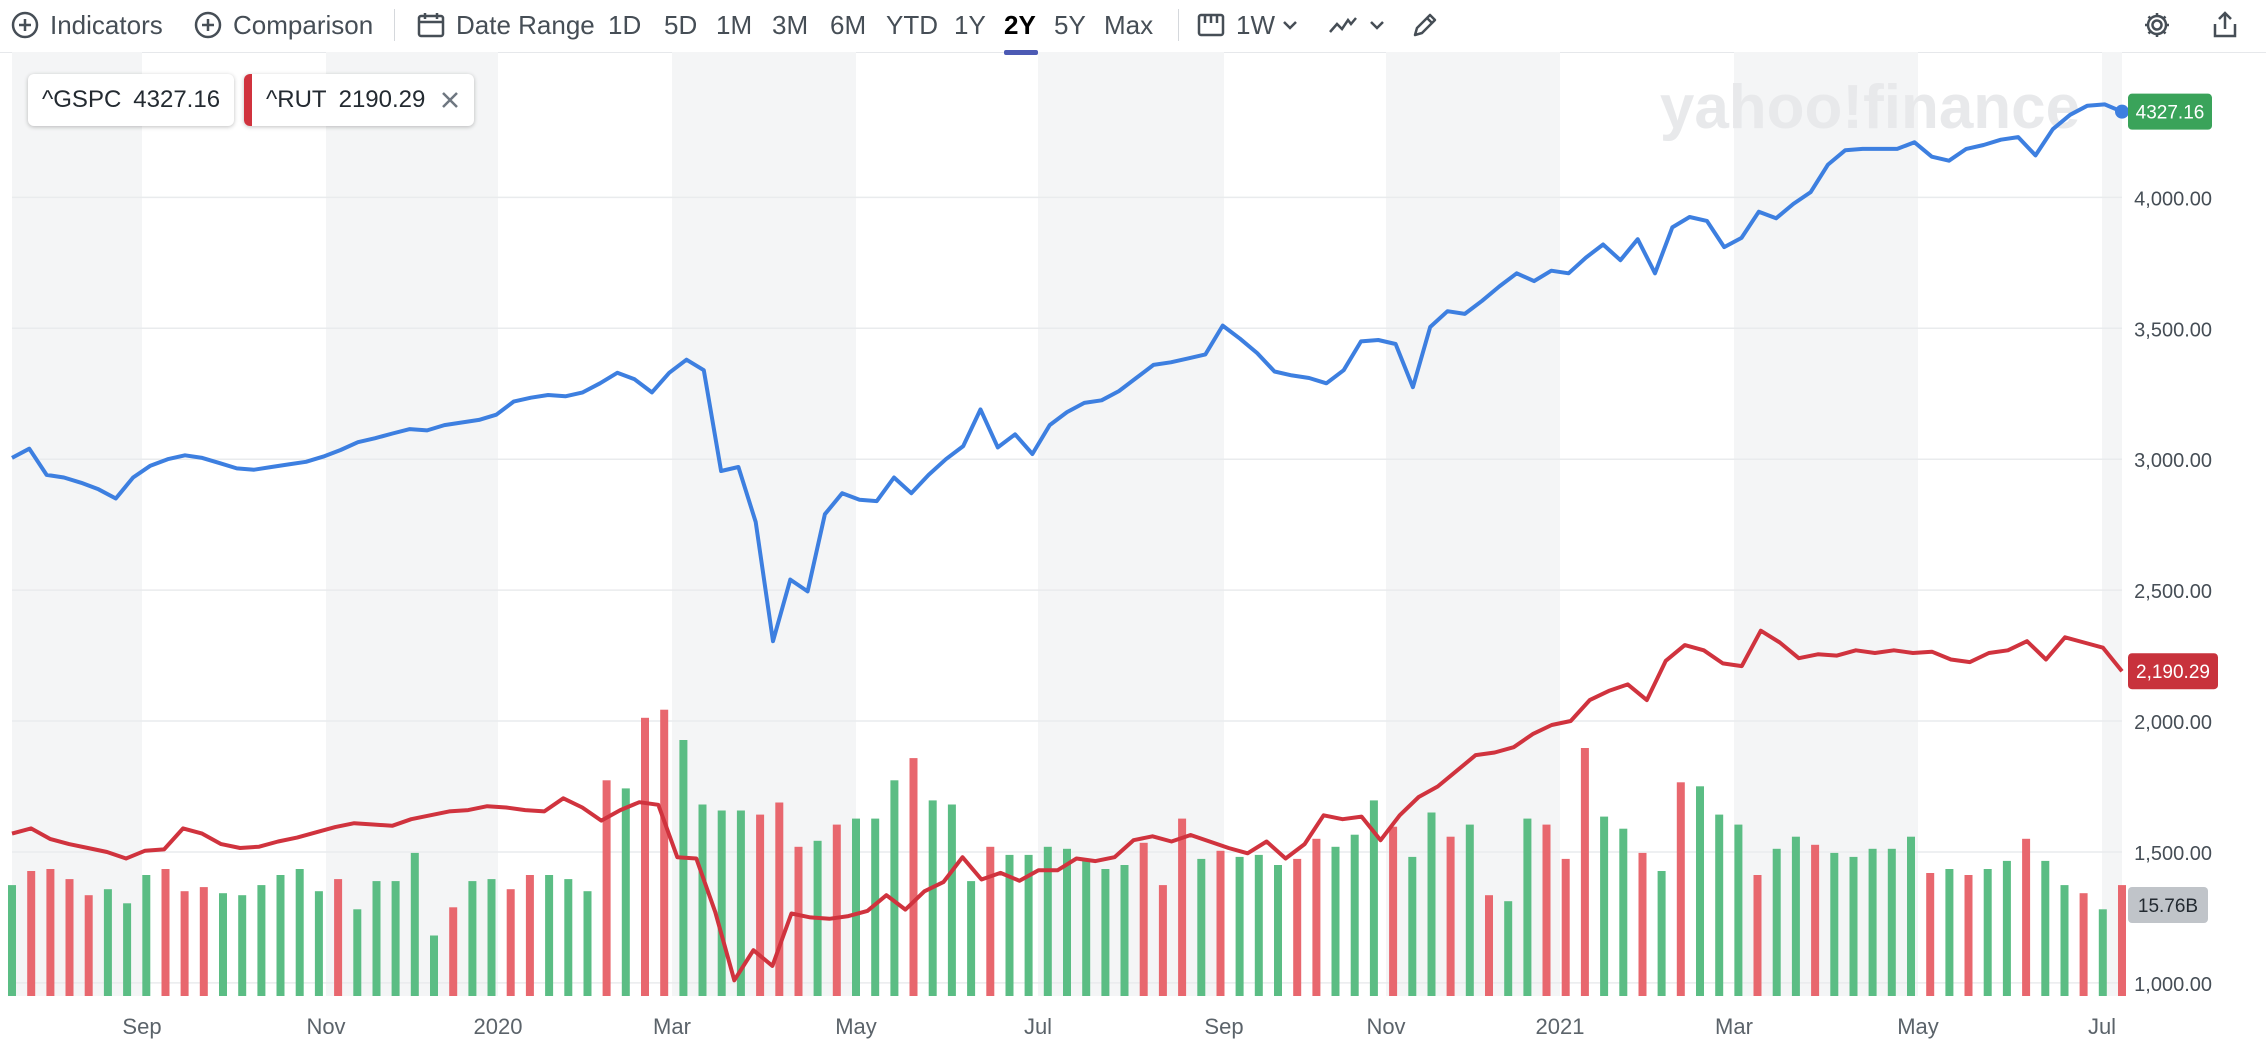 The image size is (2266, 1048). I want to click on rut-symbol: ^RUT, so click(296, 99).